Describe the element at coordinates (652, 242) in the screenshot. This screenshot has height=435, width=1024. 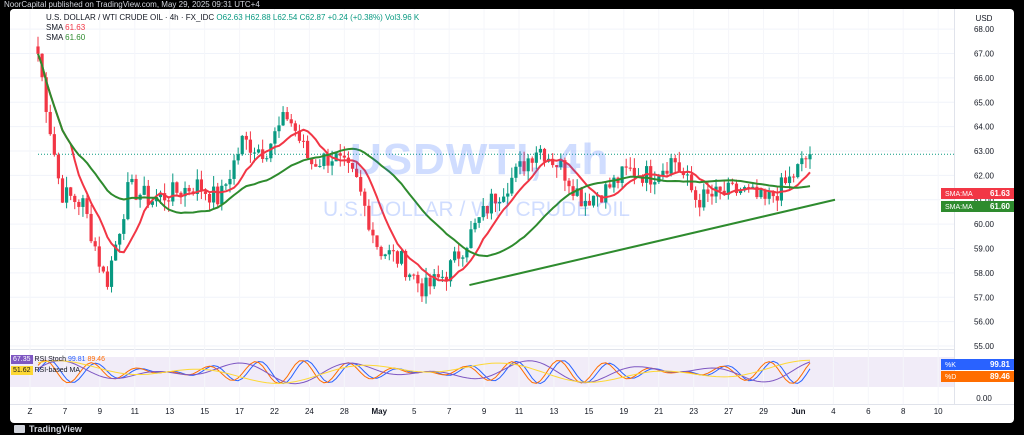
I see `support-trendline` at that location.